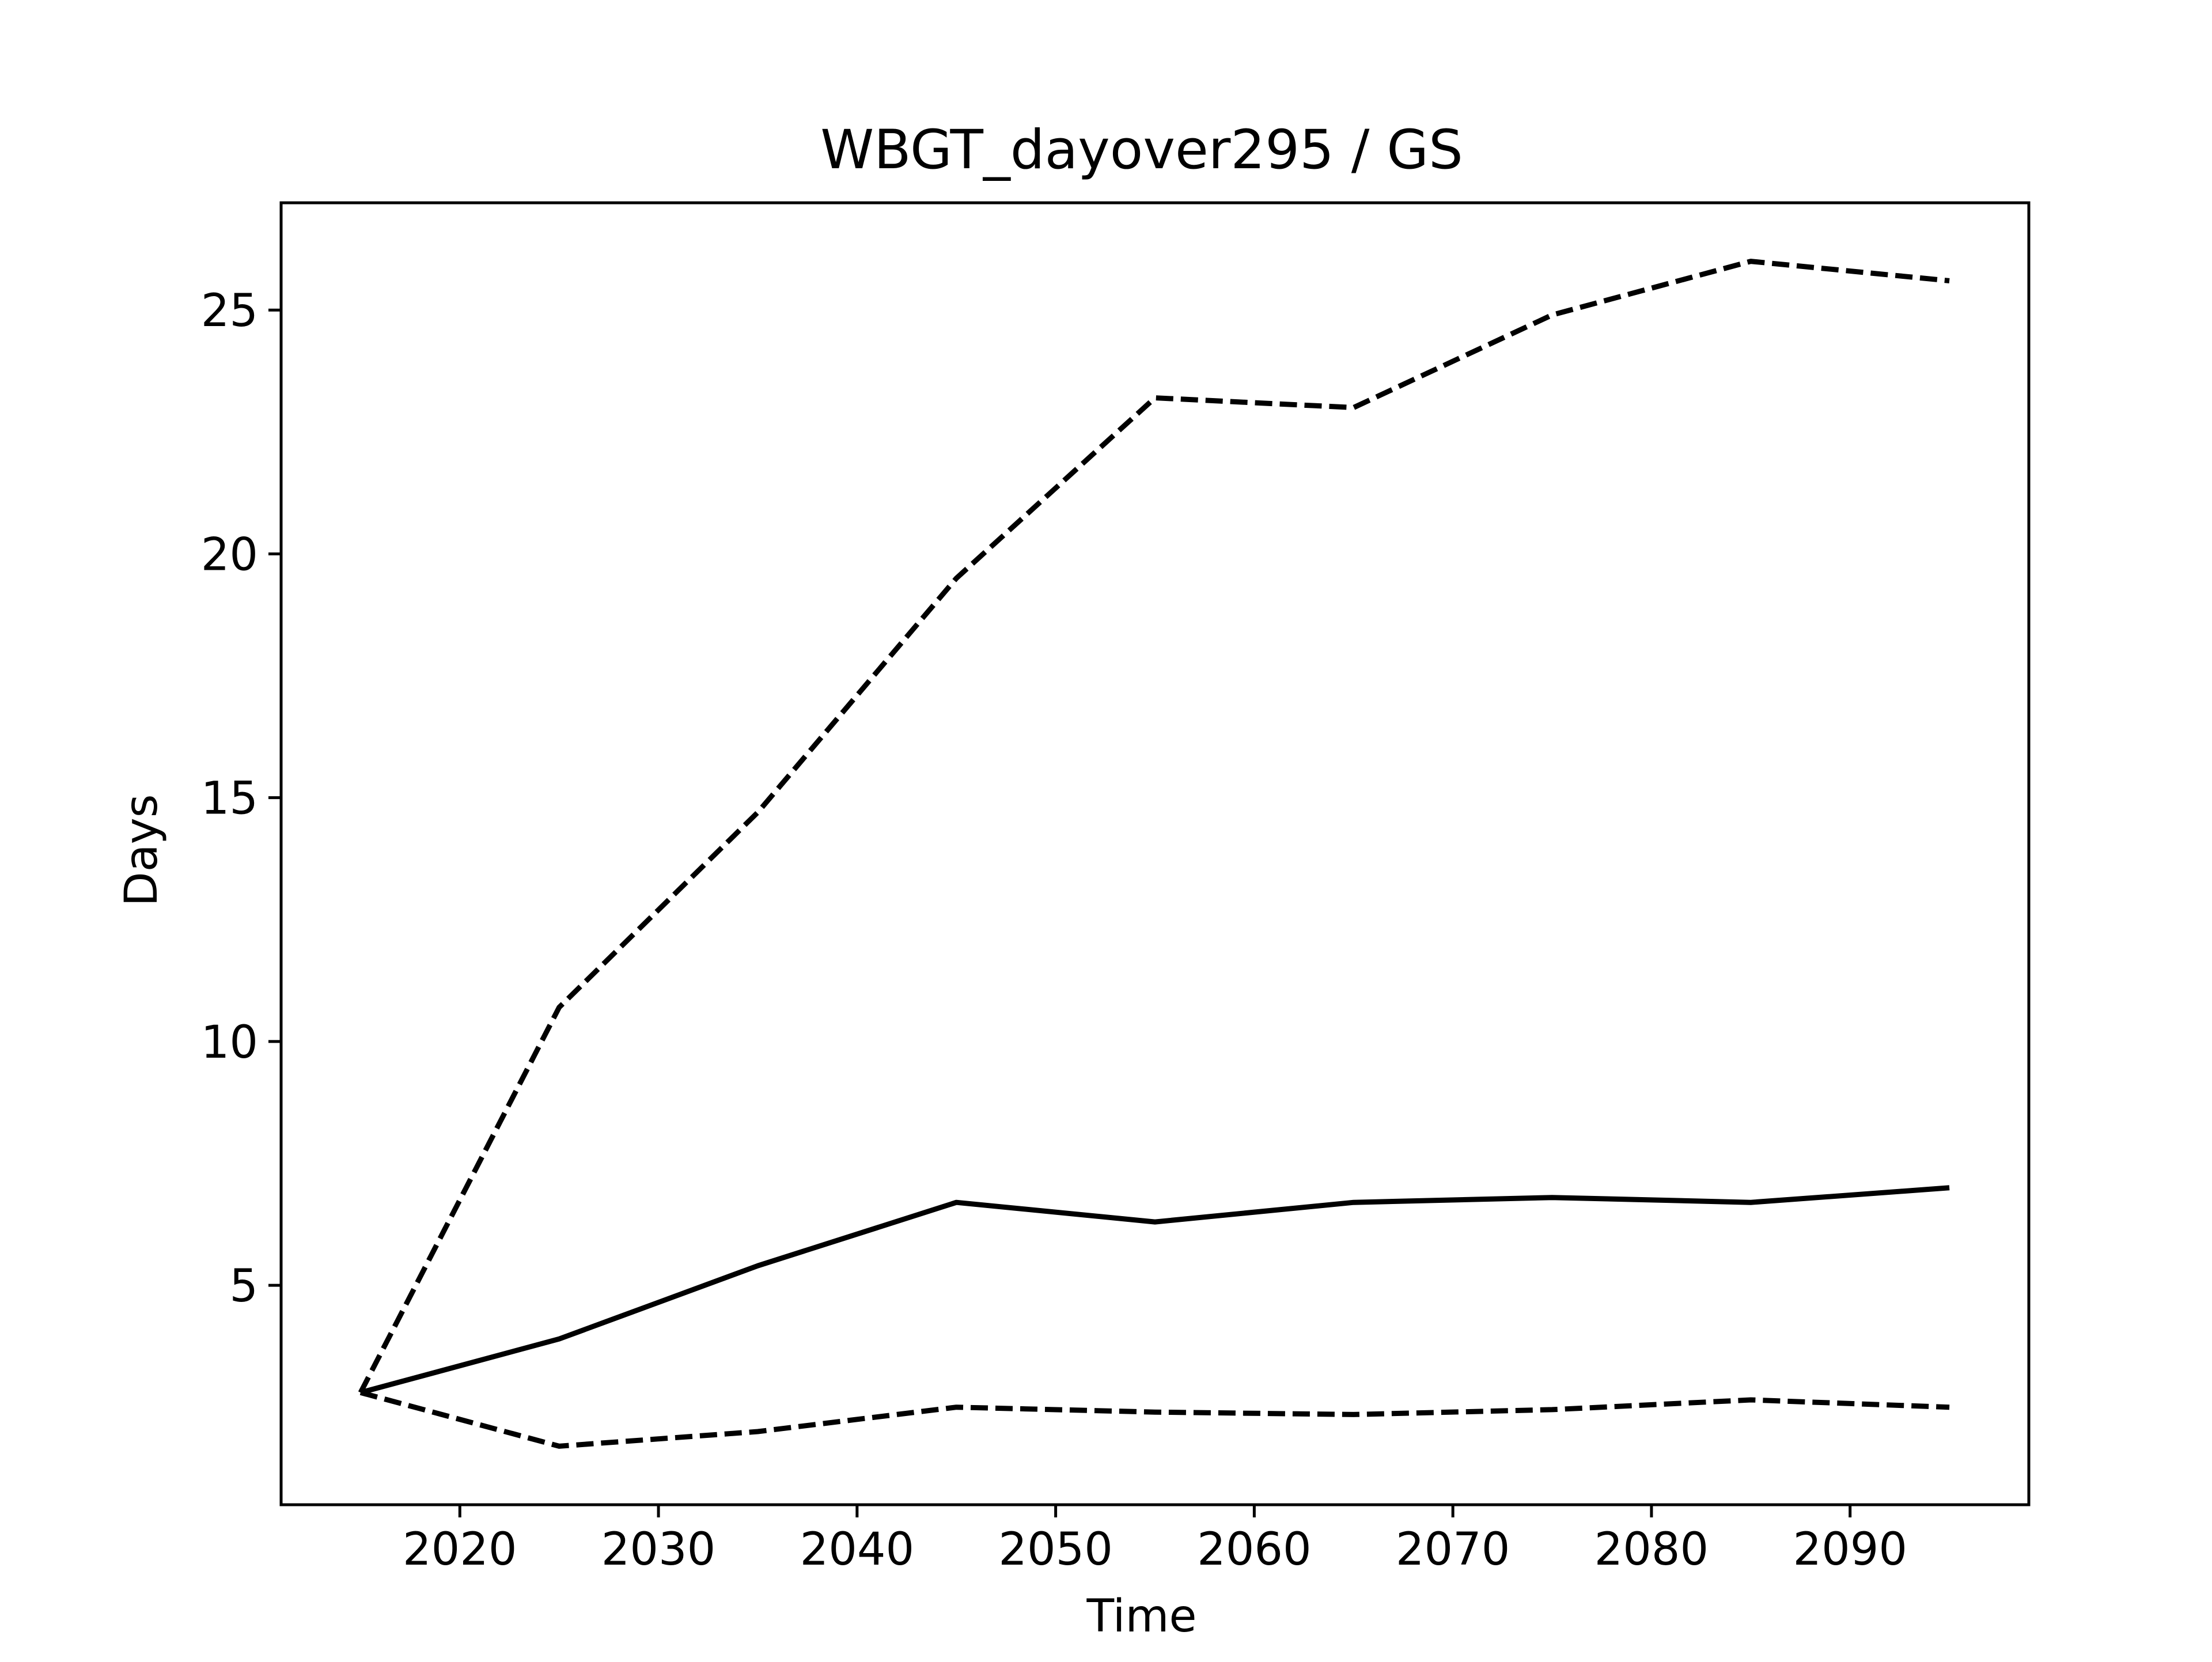  What do you see at coordinates (1055, 1550) in the screenshot?
I see `x-tick-label-2050: 2050` at bounding box center [1055, 1550].